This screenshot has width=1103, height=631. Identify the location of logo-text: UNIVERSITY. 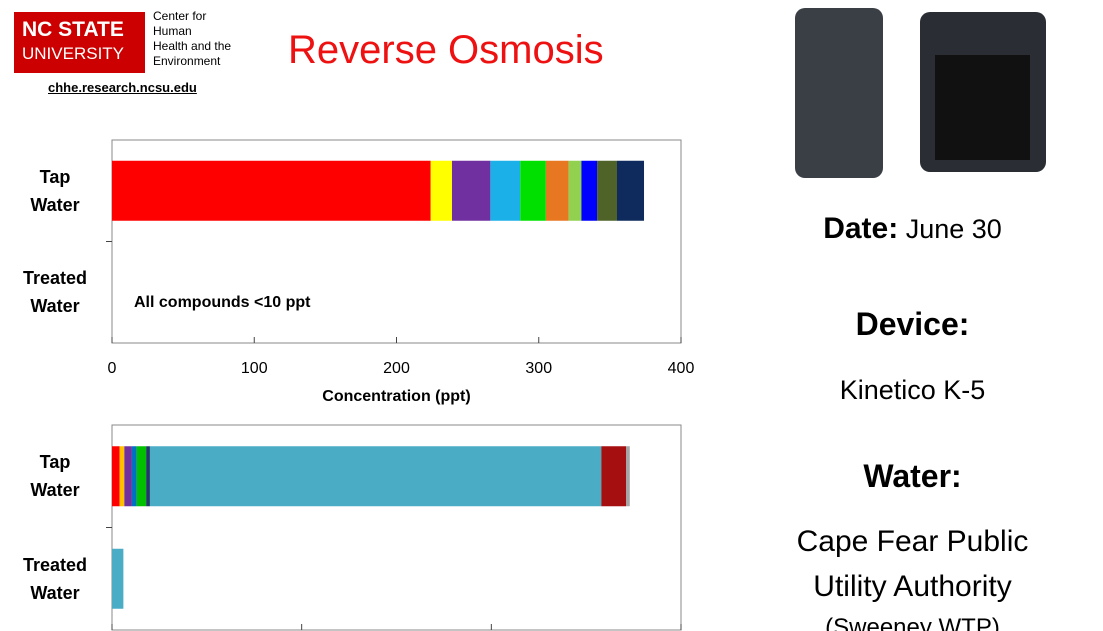
(73, 53).